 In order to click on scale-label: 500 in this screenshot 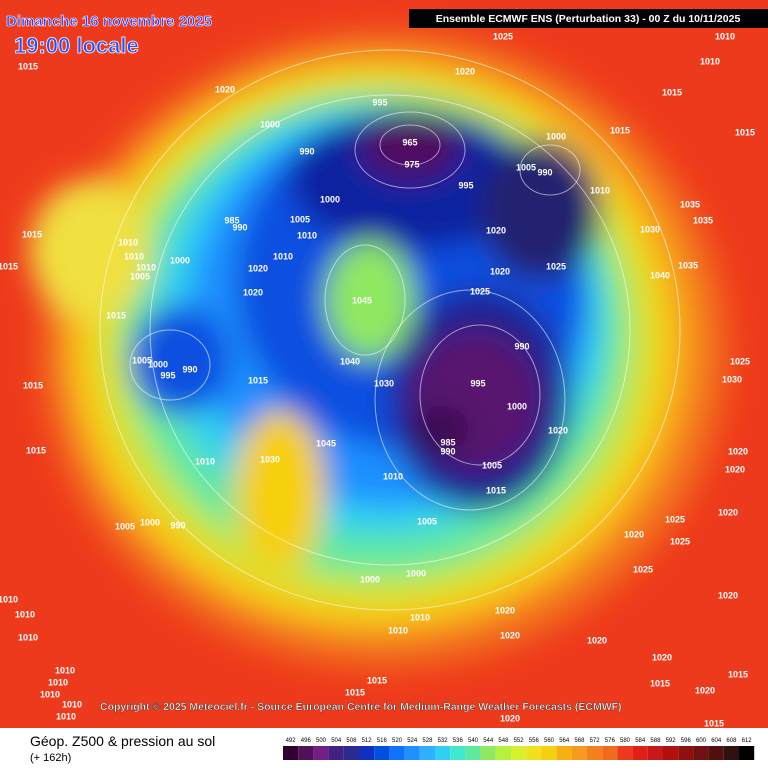, I will do `click(321, 741)`.